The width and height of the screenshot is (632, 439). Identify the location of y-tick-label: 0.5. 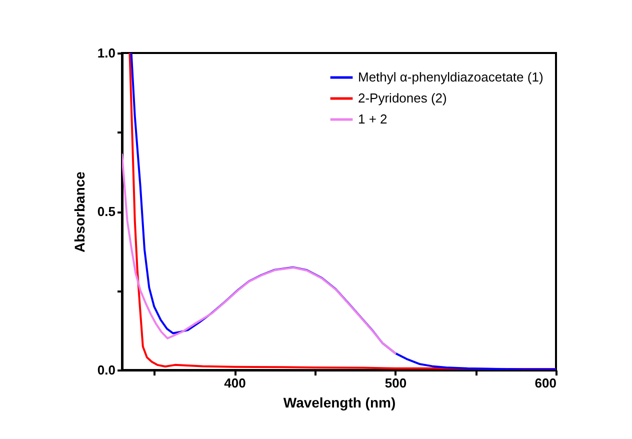
(106, 211).